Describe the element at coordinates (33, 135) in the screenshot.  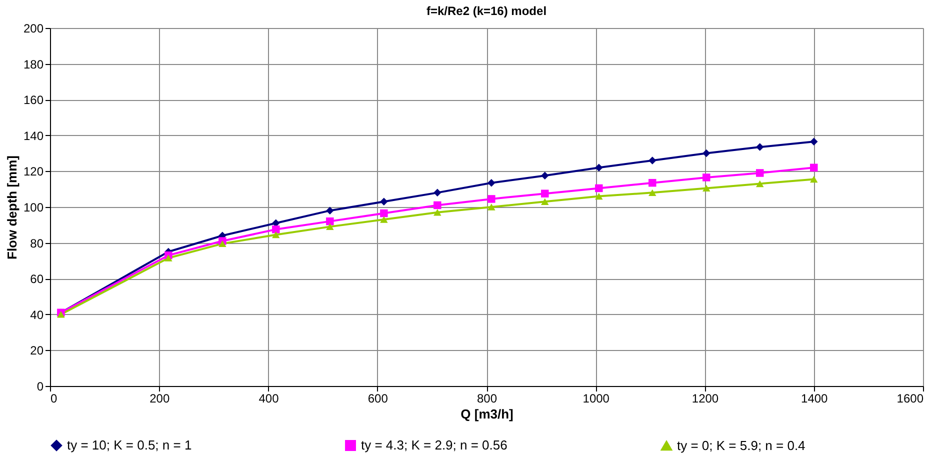
I see `y-tick-label: 140` at that location.